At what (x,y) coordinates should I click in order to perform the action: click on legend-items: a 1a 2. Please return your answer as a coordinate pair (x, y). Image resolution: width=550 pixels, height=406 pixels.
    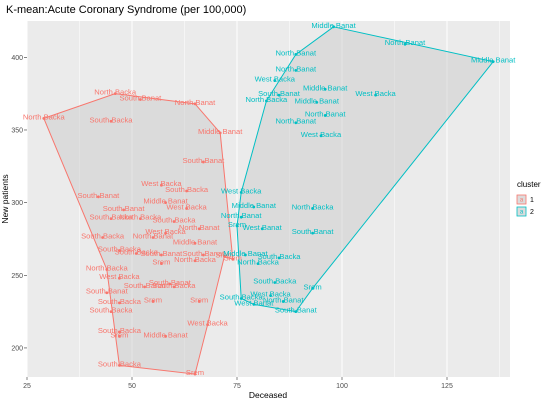
    Looking at the image, I should click on (525, 205).